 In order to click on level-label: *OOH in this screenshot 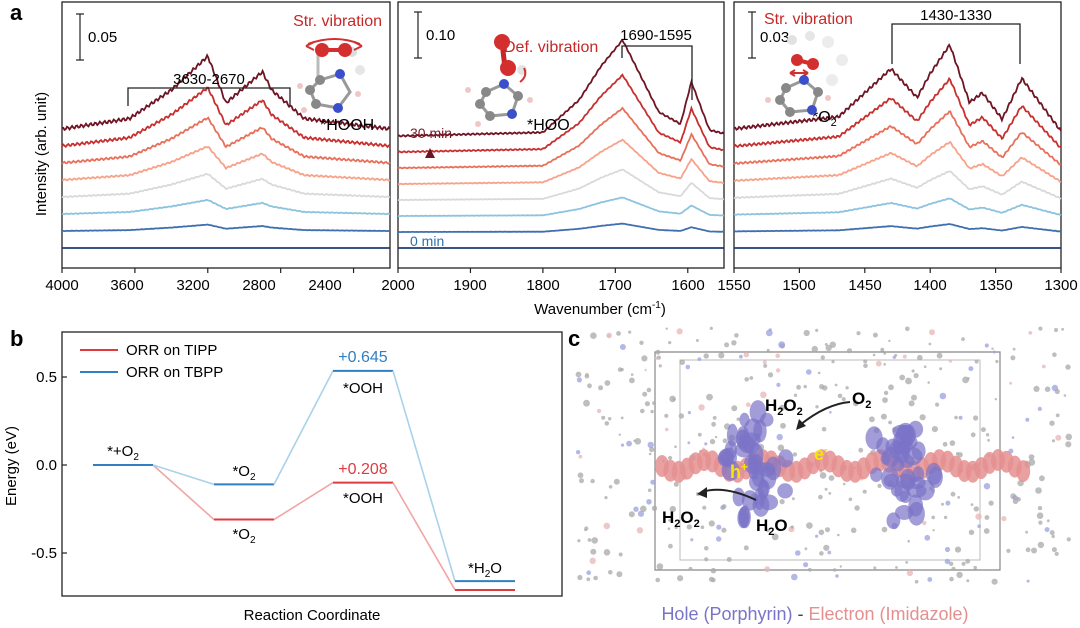, I will do `click(363, 388)`.